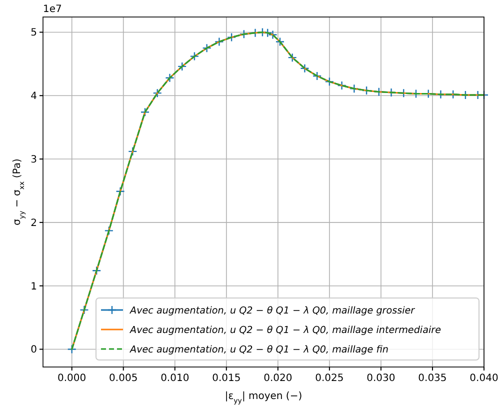  What do you see at coordinates (272, 311) in the screenshot?
I see `legend-label: Avec augmentation, u Q2 − θ Q1 − λ Q0, maillage grossier` at bounding box center [272, 311].